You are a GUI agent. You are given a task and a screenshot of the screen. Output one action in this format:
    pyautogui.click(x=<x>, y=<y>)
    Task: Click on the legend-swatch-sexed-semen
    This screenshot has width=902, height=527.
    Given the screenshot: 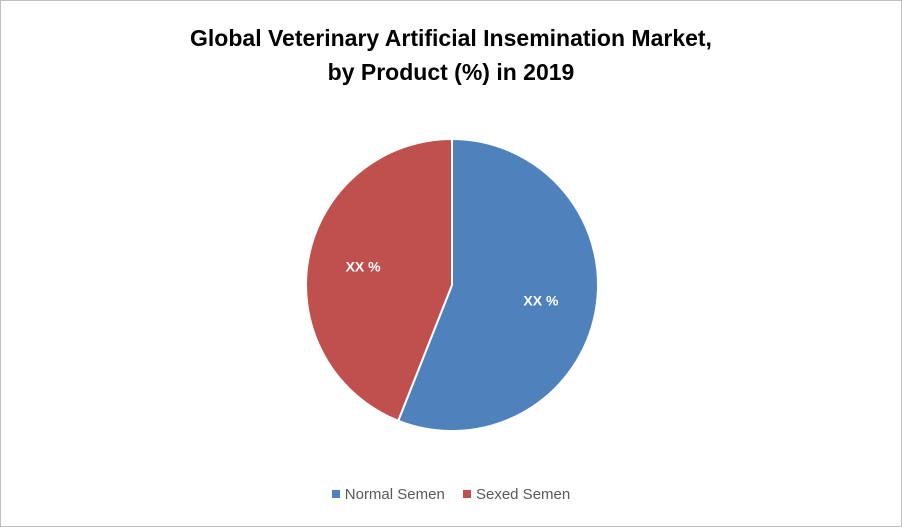 What is the action you would take?
    pyautogui.click(x=466, y=494)
    